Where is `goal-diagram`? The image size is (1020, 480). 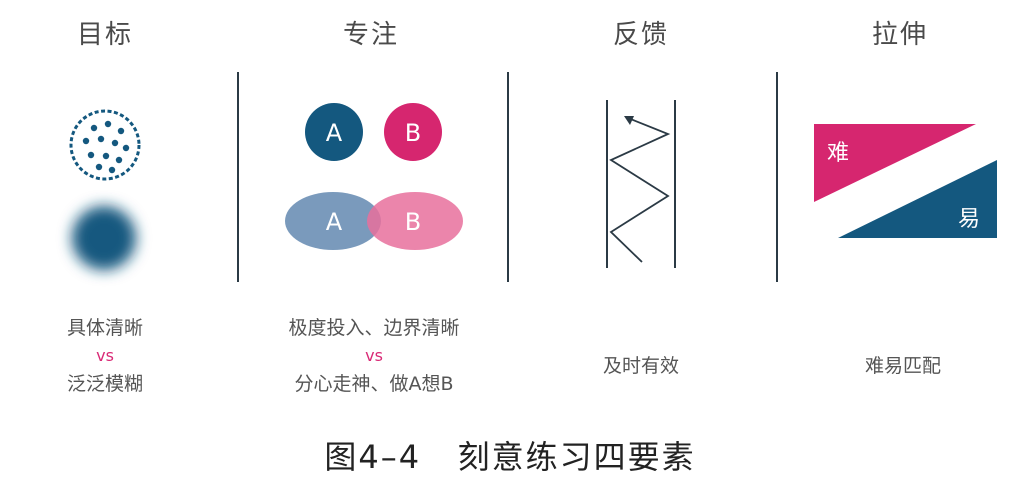
goal-diagram is located at coordinates (120, 150).